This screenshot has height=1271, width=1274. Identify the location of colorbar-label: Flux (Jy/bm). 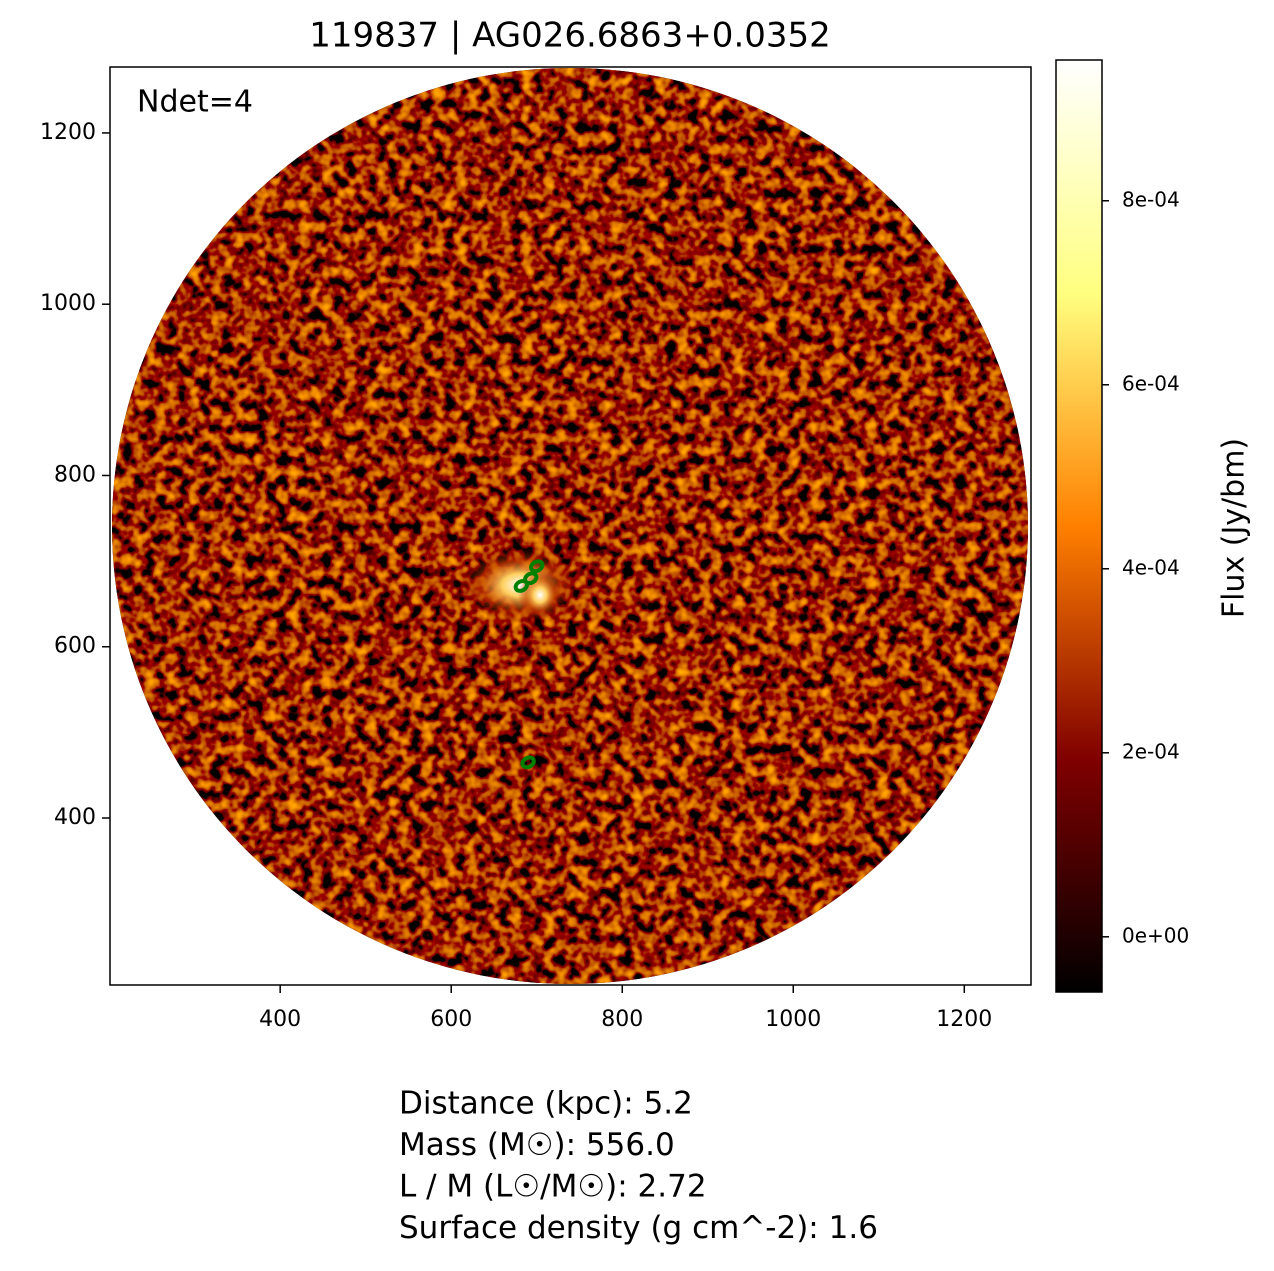
(1234, 528).